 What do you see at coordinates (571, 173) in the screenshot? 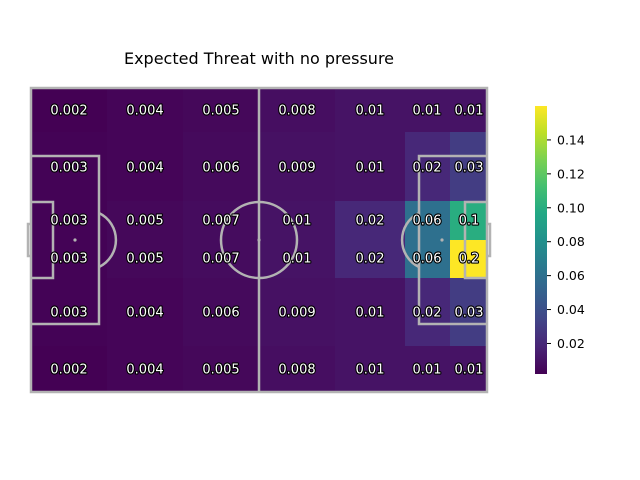
I see `colorbar-tick-label: 0.12` at bounding box center [571, 173].